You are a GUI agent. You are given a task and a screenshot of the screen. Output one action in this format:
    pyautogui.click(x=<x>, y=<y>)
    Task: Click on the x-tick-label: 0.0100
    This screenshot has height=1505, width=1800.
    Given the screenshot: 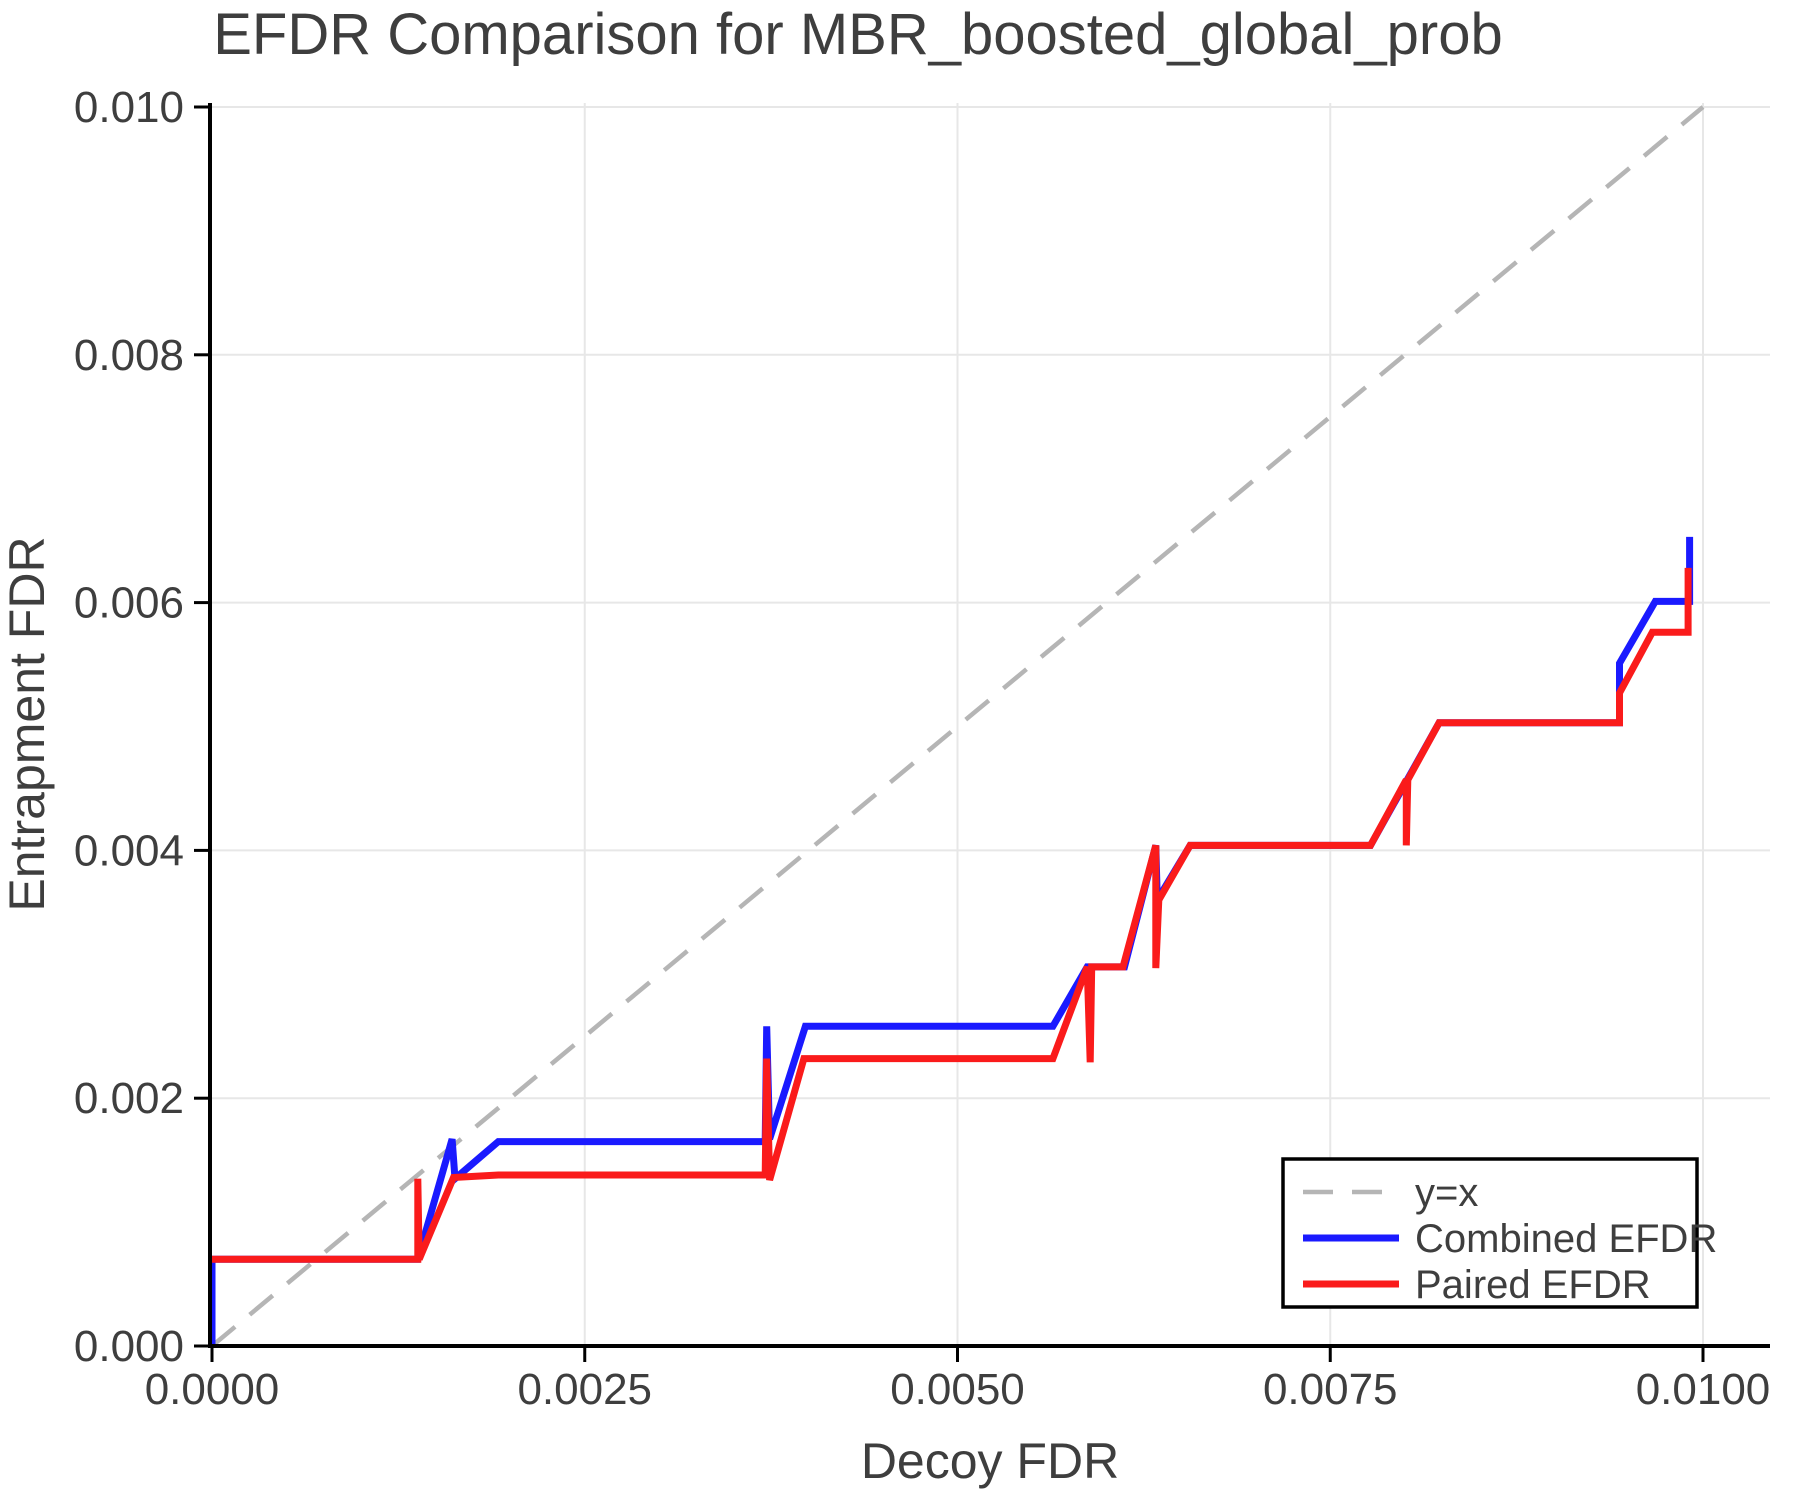 What is the action you would take?
    pyautogui.click(x=1703, y=1389)
    